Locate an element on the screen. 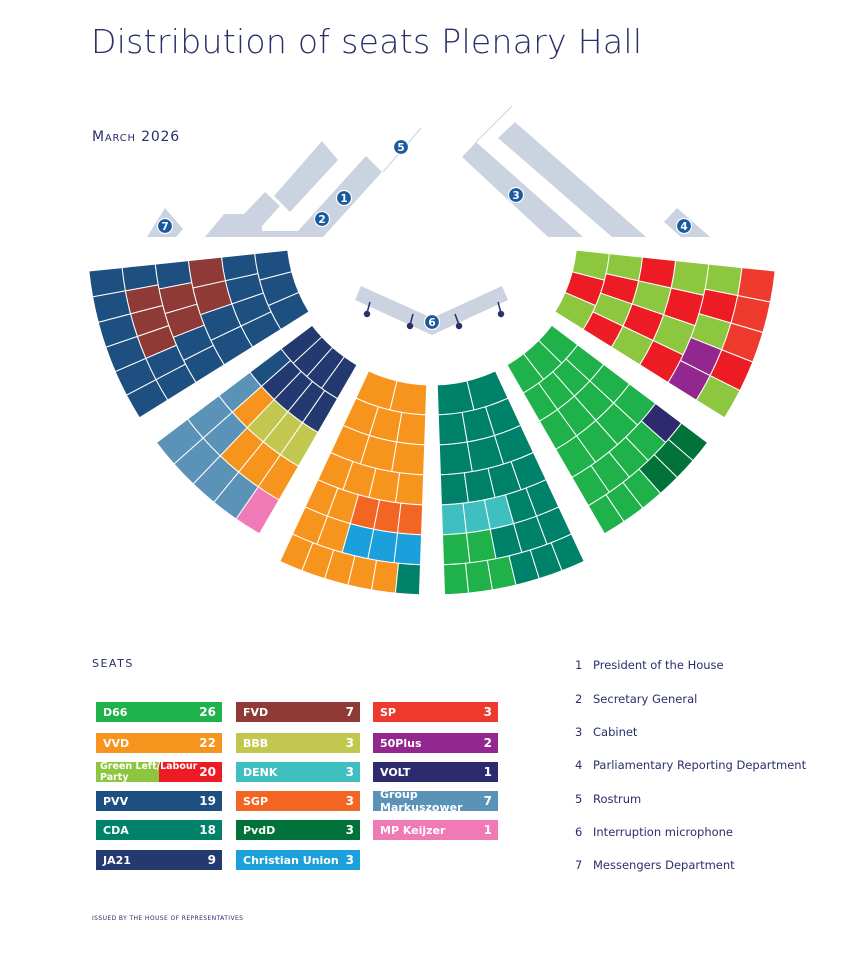 The width and height of the screenshot is (862, 960). legend-item-vvd: VVD 22 is located at coordinates (159, 743).